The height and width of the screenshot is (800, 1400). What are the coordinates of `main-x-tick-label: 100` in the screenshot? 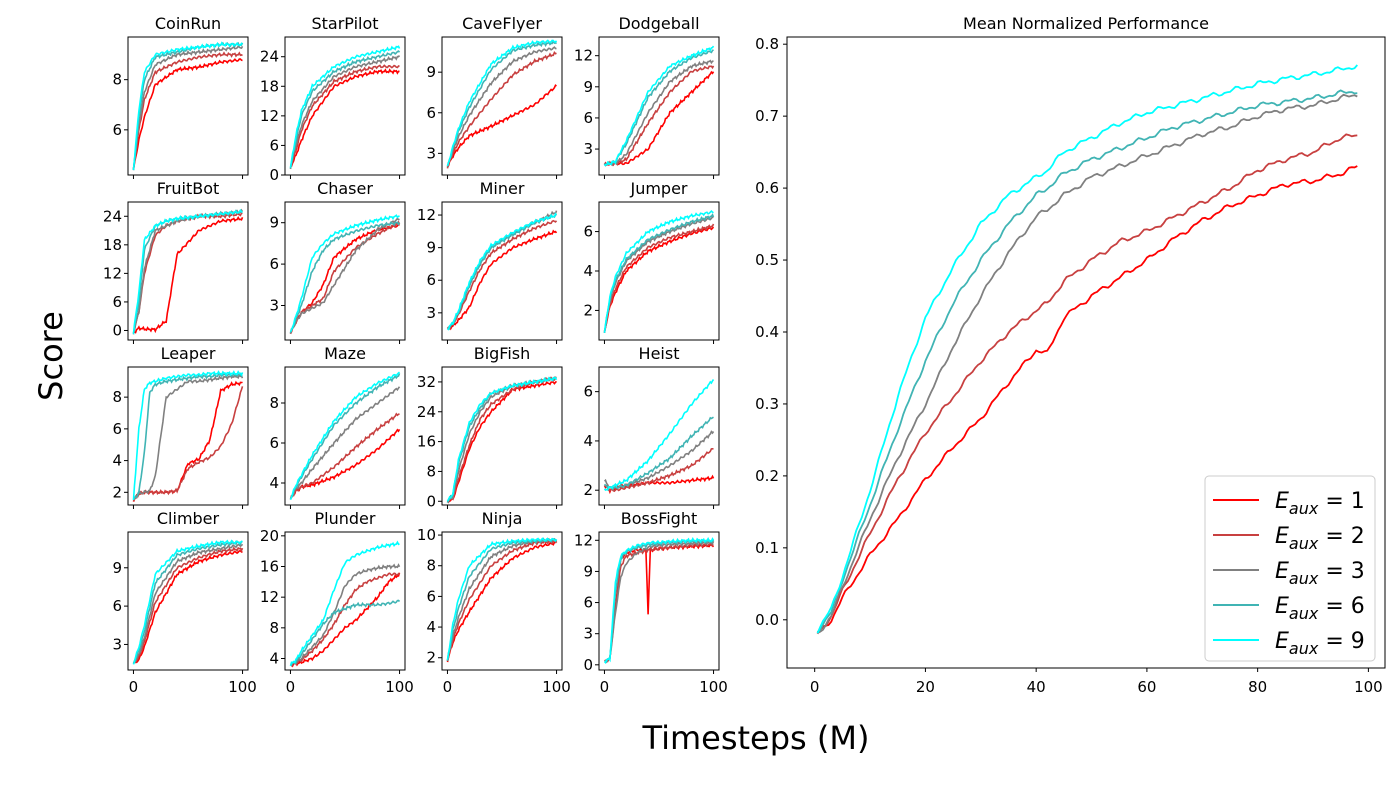 It's located at (1368, 687).